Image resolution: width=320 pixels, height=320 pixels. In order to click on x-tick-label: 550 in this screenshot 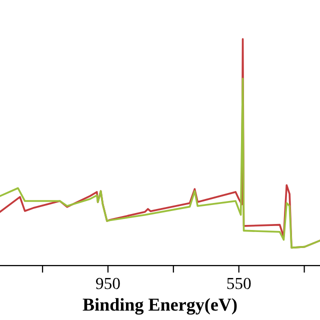, I will do `click(239, 284)`.